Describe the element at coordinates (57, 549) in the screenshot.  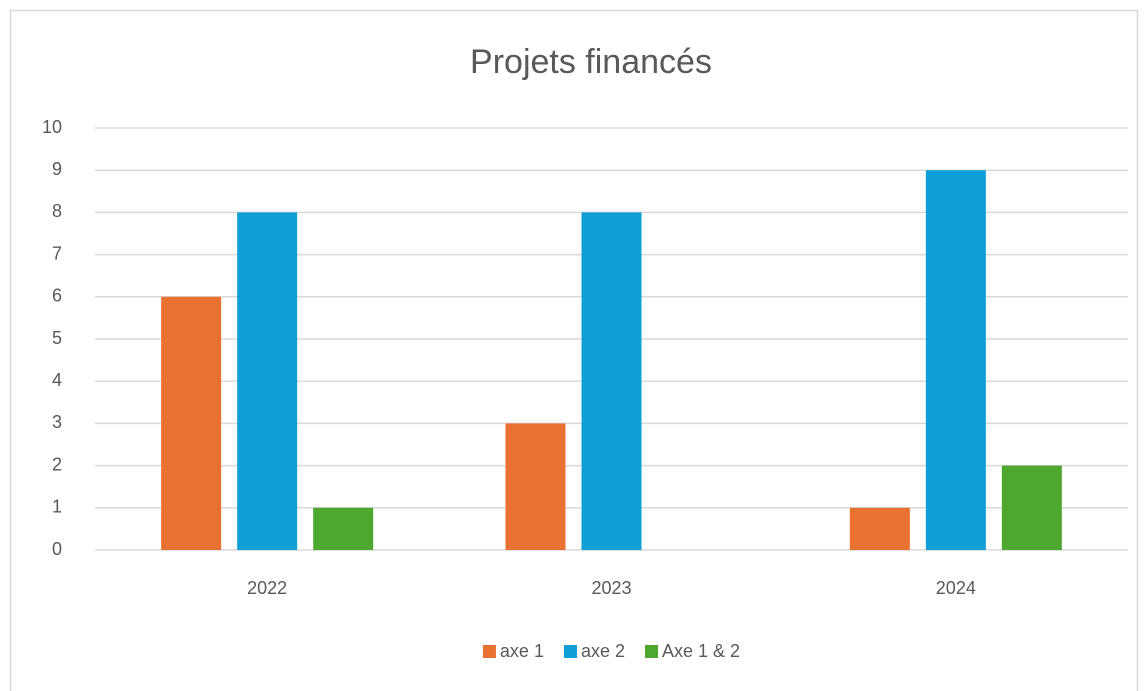
I see `y-tick-label: 0` at that location.